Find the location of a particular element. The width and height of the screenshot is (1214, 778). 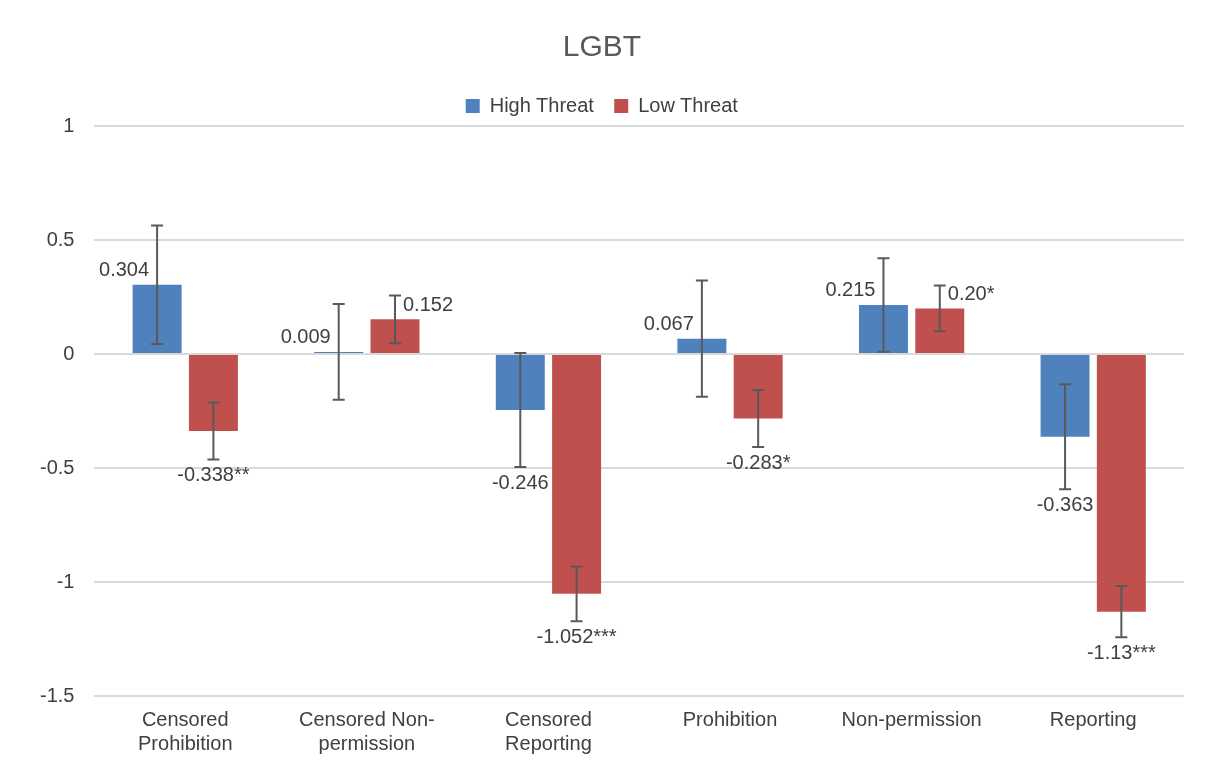

data-label: -1.13*** is located at coordinates (1121, 651).